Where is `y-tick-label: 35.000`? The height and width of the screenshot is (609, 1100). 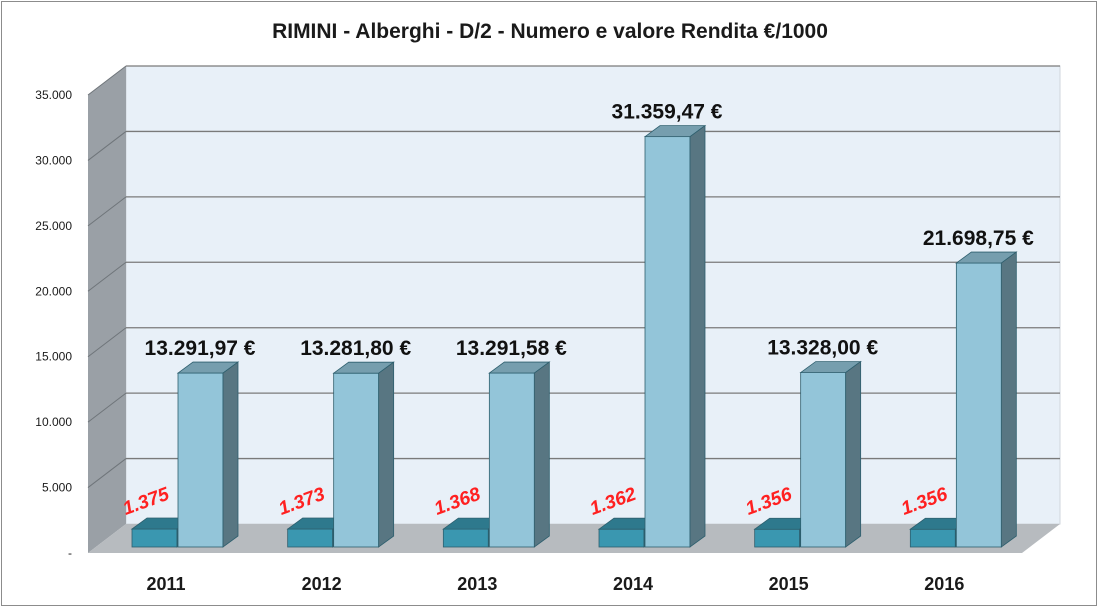 y-tick-label: 35.000 is located at coordinates (53, 95).